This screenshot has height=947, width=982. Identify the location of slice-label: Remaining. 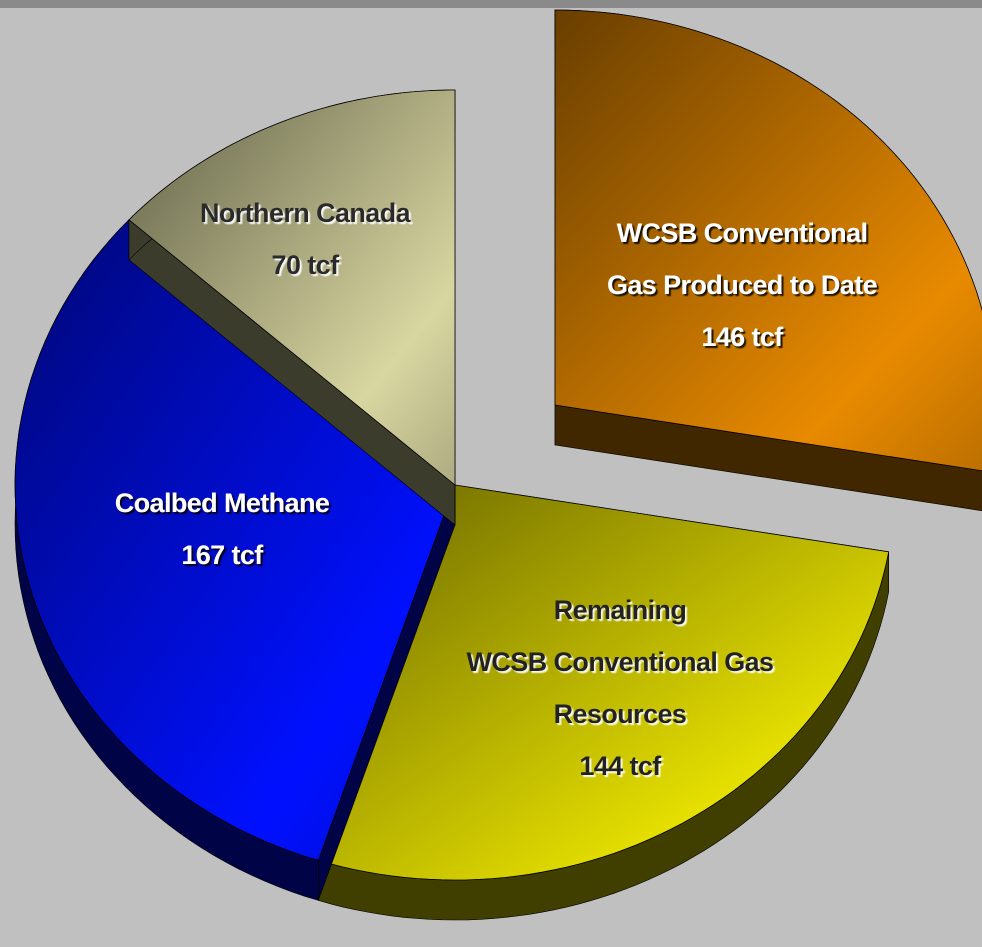
(620, 610).